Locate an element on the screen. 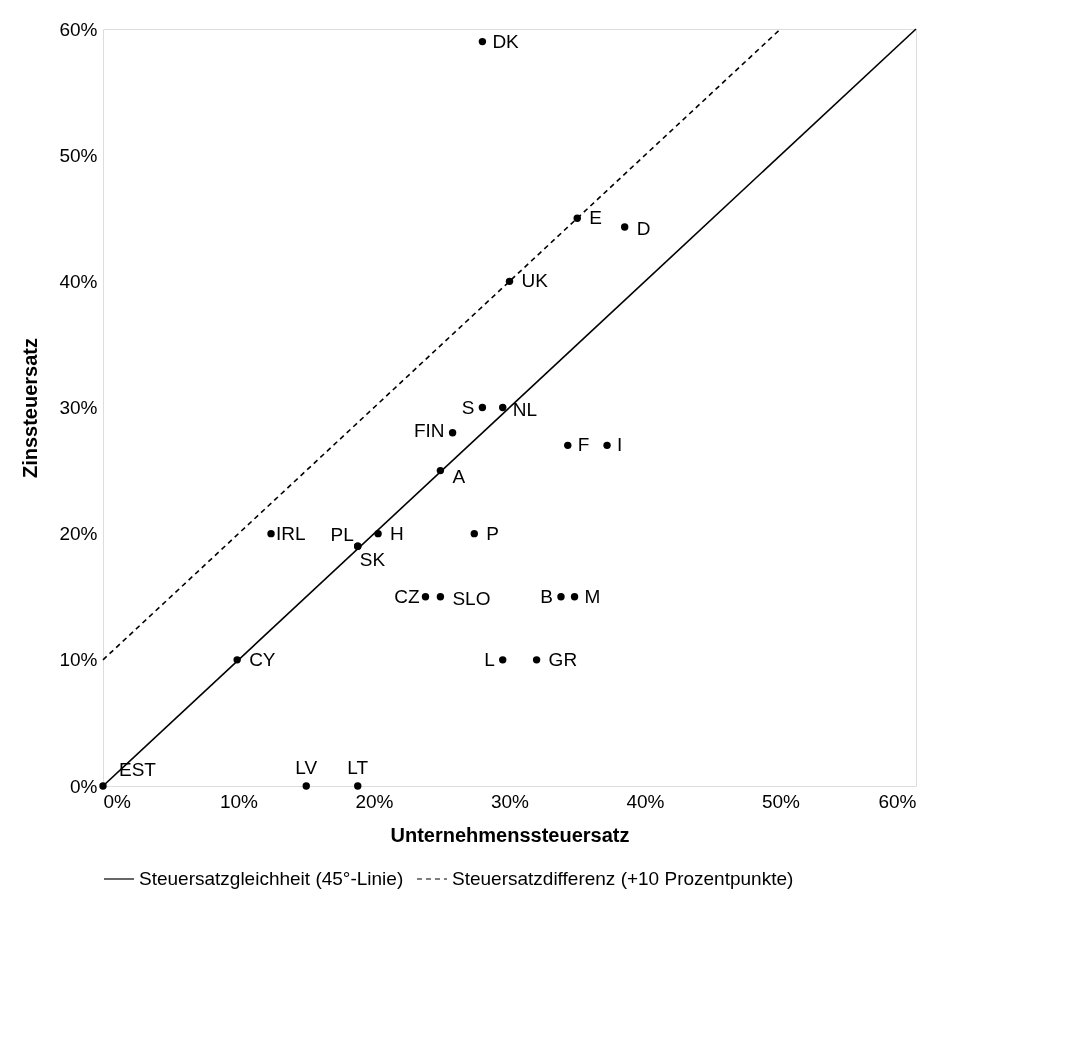  y-tick-label: 50% is located at coordinates (78, 155).